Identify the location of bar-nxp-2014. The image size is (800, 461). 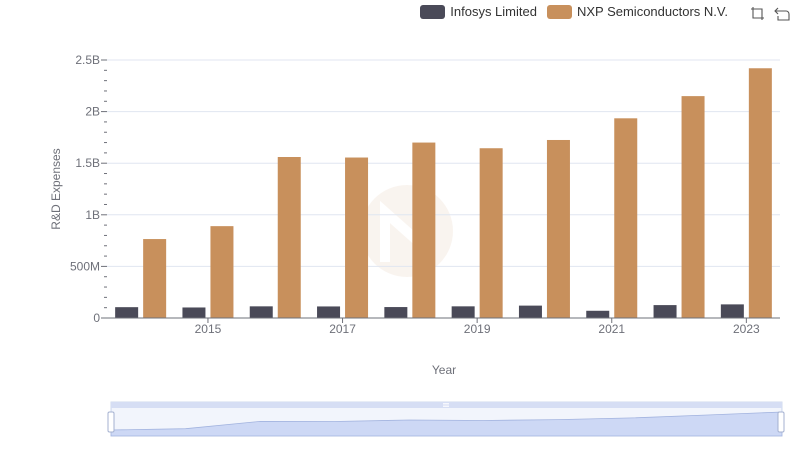
(155, 278).